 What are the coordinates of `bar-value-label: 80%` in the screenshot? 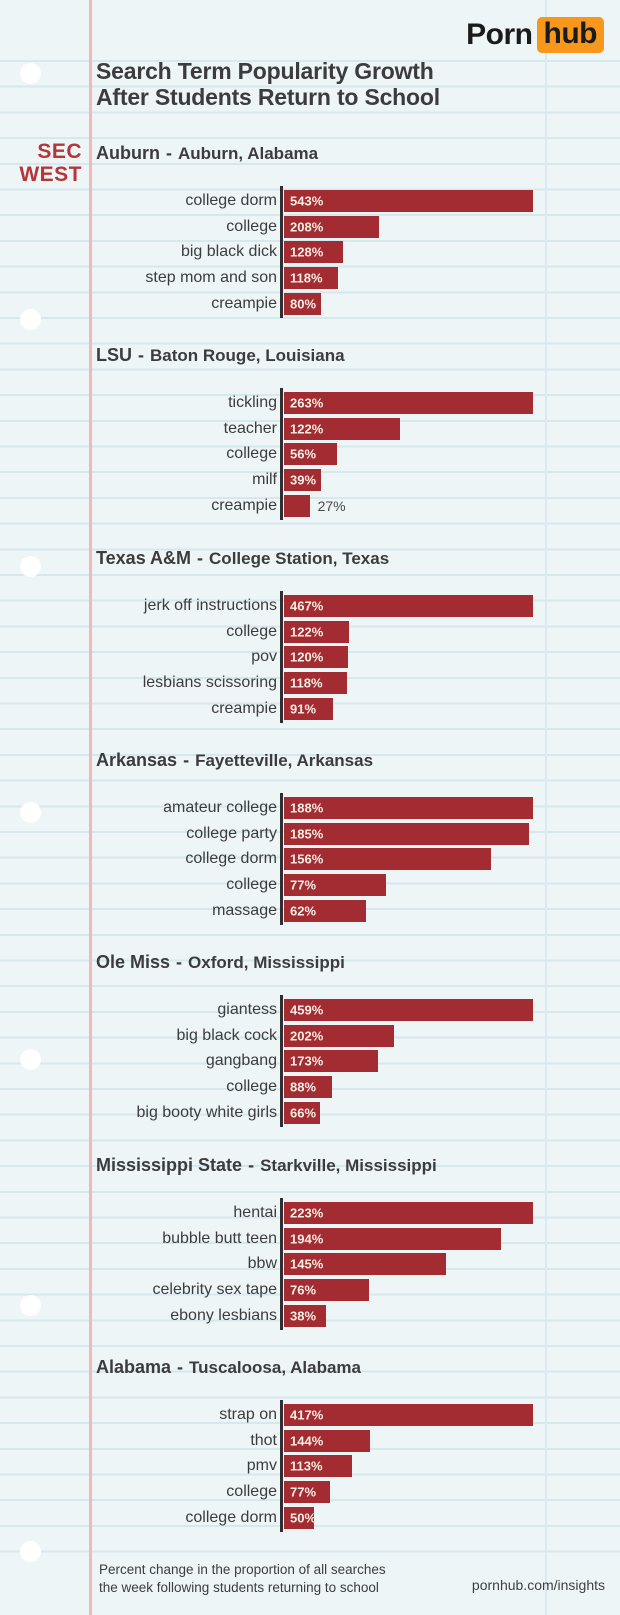 It's located at (303, 304).